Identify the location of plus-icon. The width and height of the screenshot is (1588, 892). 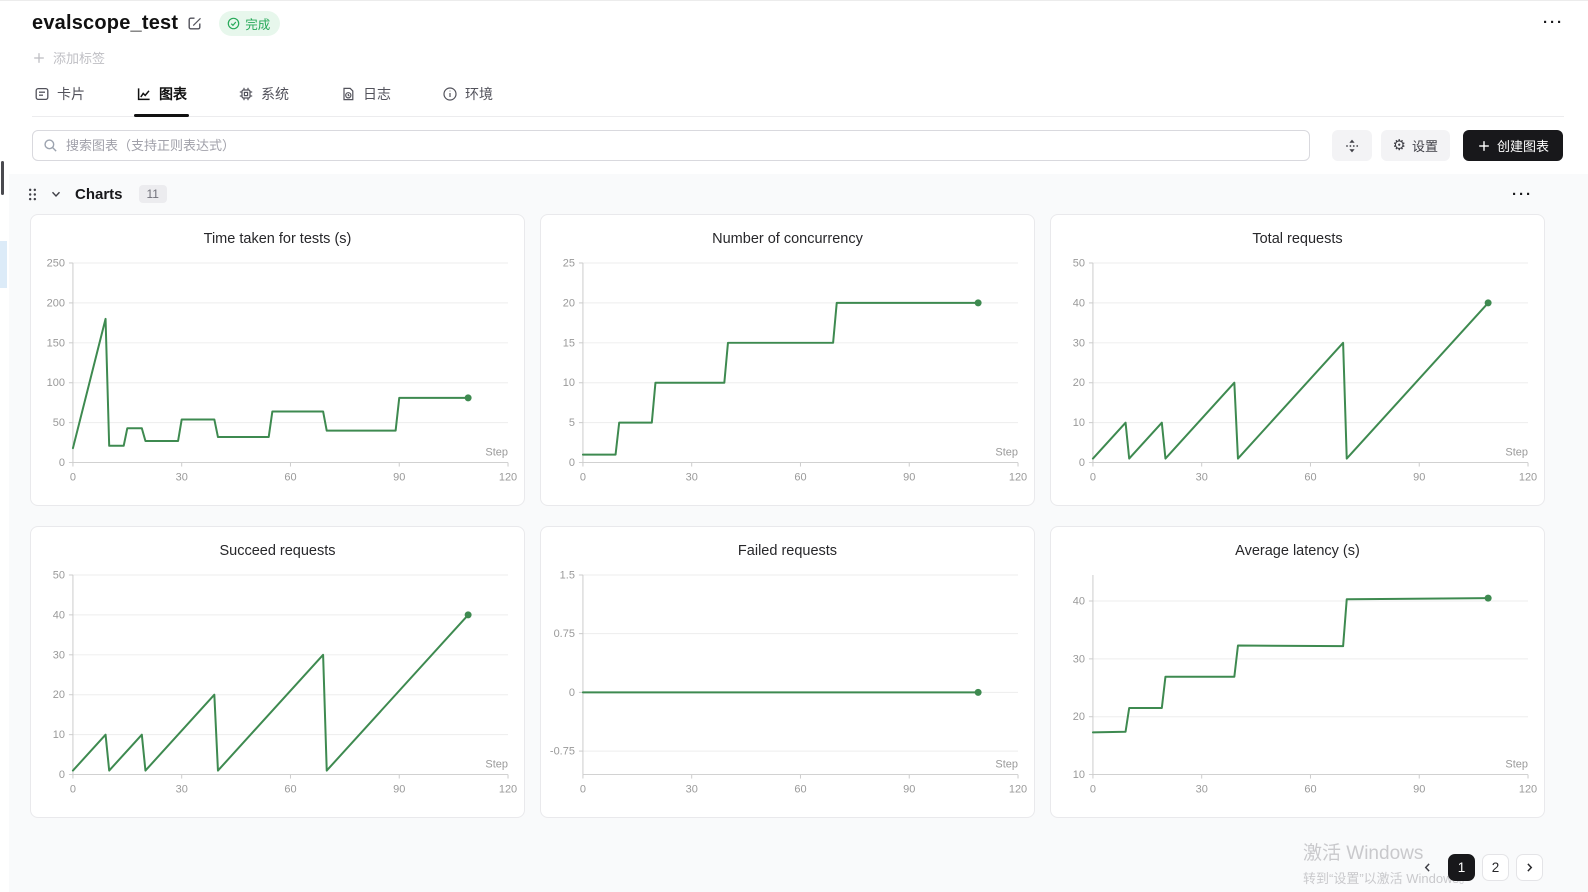
(1484, 146).